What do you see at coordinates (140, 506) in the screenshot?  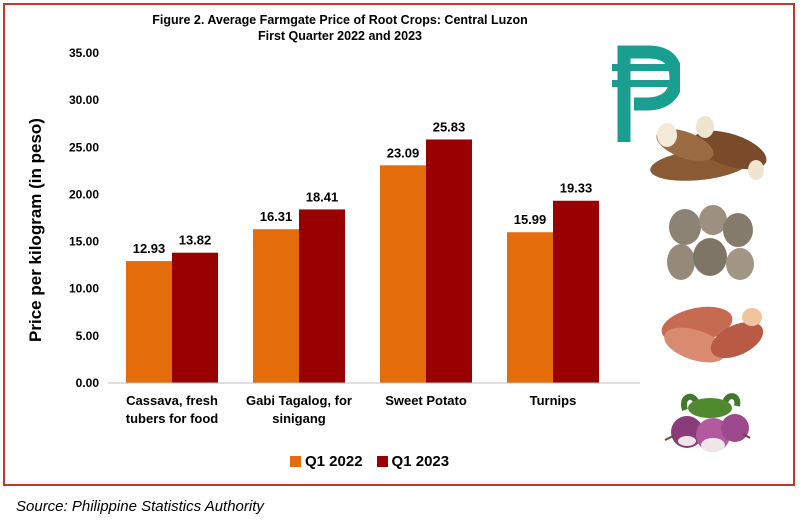 I see `source-note: Source: Philippine Statistics Authority` at bounding box center [140, 506].